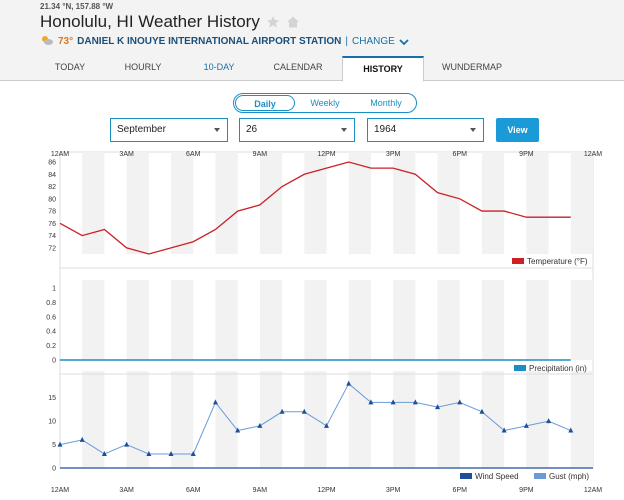  I want to click on tab-today: TODAY, so click(70, 67).